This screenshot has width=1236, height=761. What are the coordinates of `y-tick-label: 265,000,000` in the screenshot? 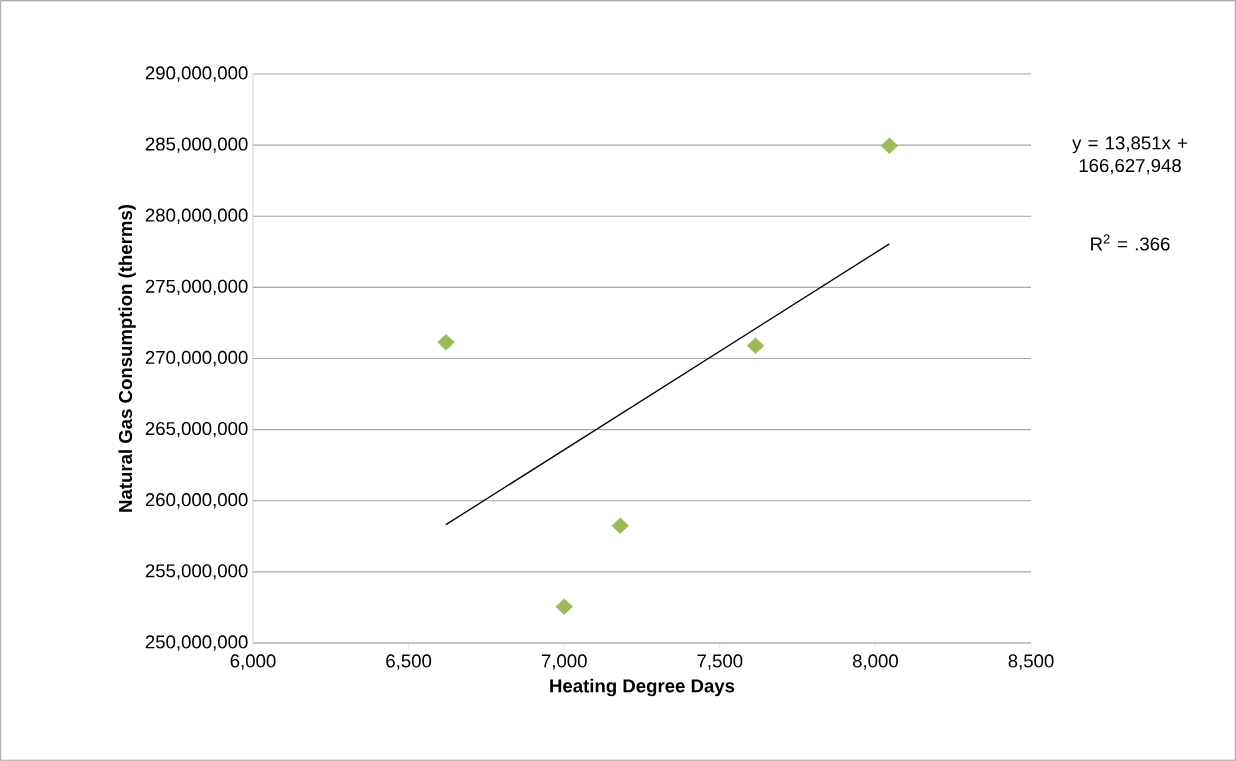 It's located at (196, 429).